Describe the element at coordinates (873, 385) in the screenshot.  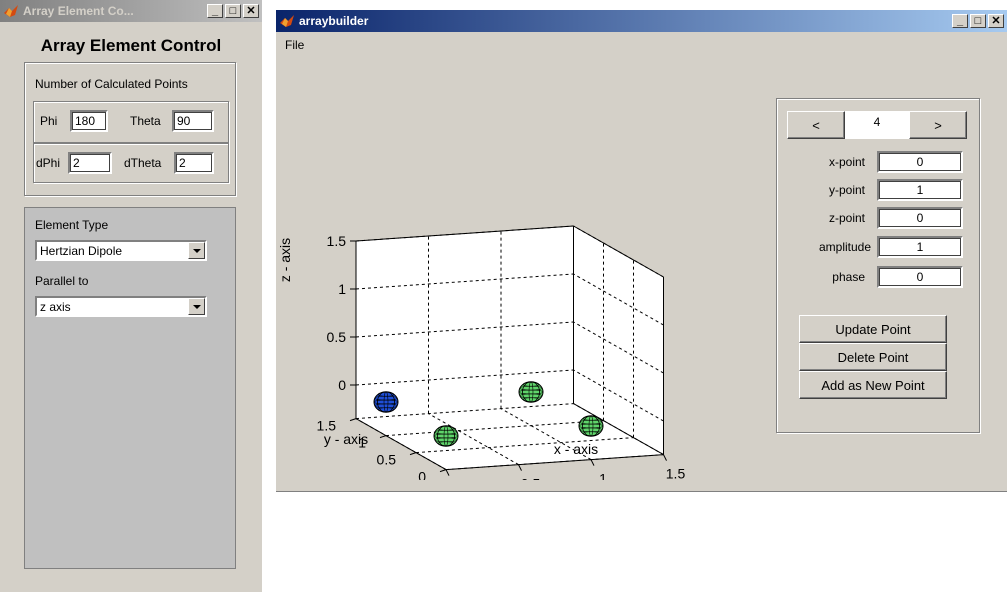
I see `add-new-point-button: Add as New Point` at that location.